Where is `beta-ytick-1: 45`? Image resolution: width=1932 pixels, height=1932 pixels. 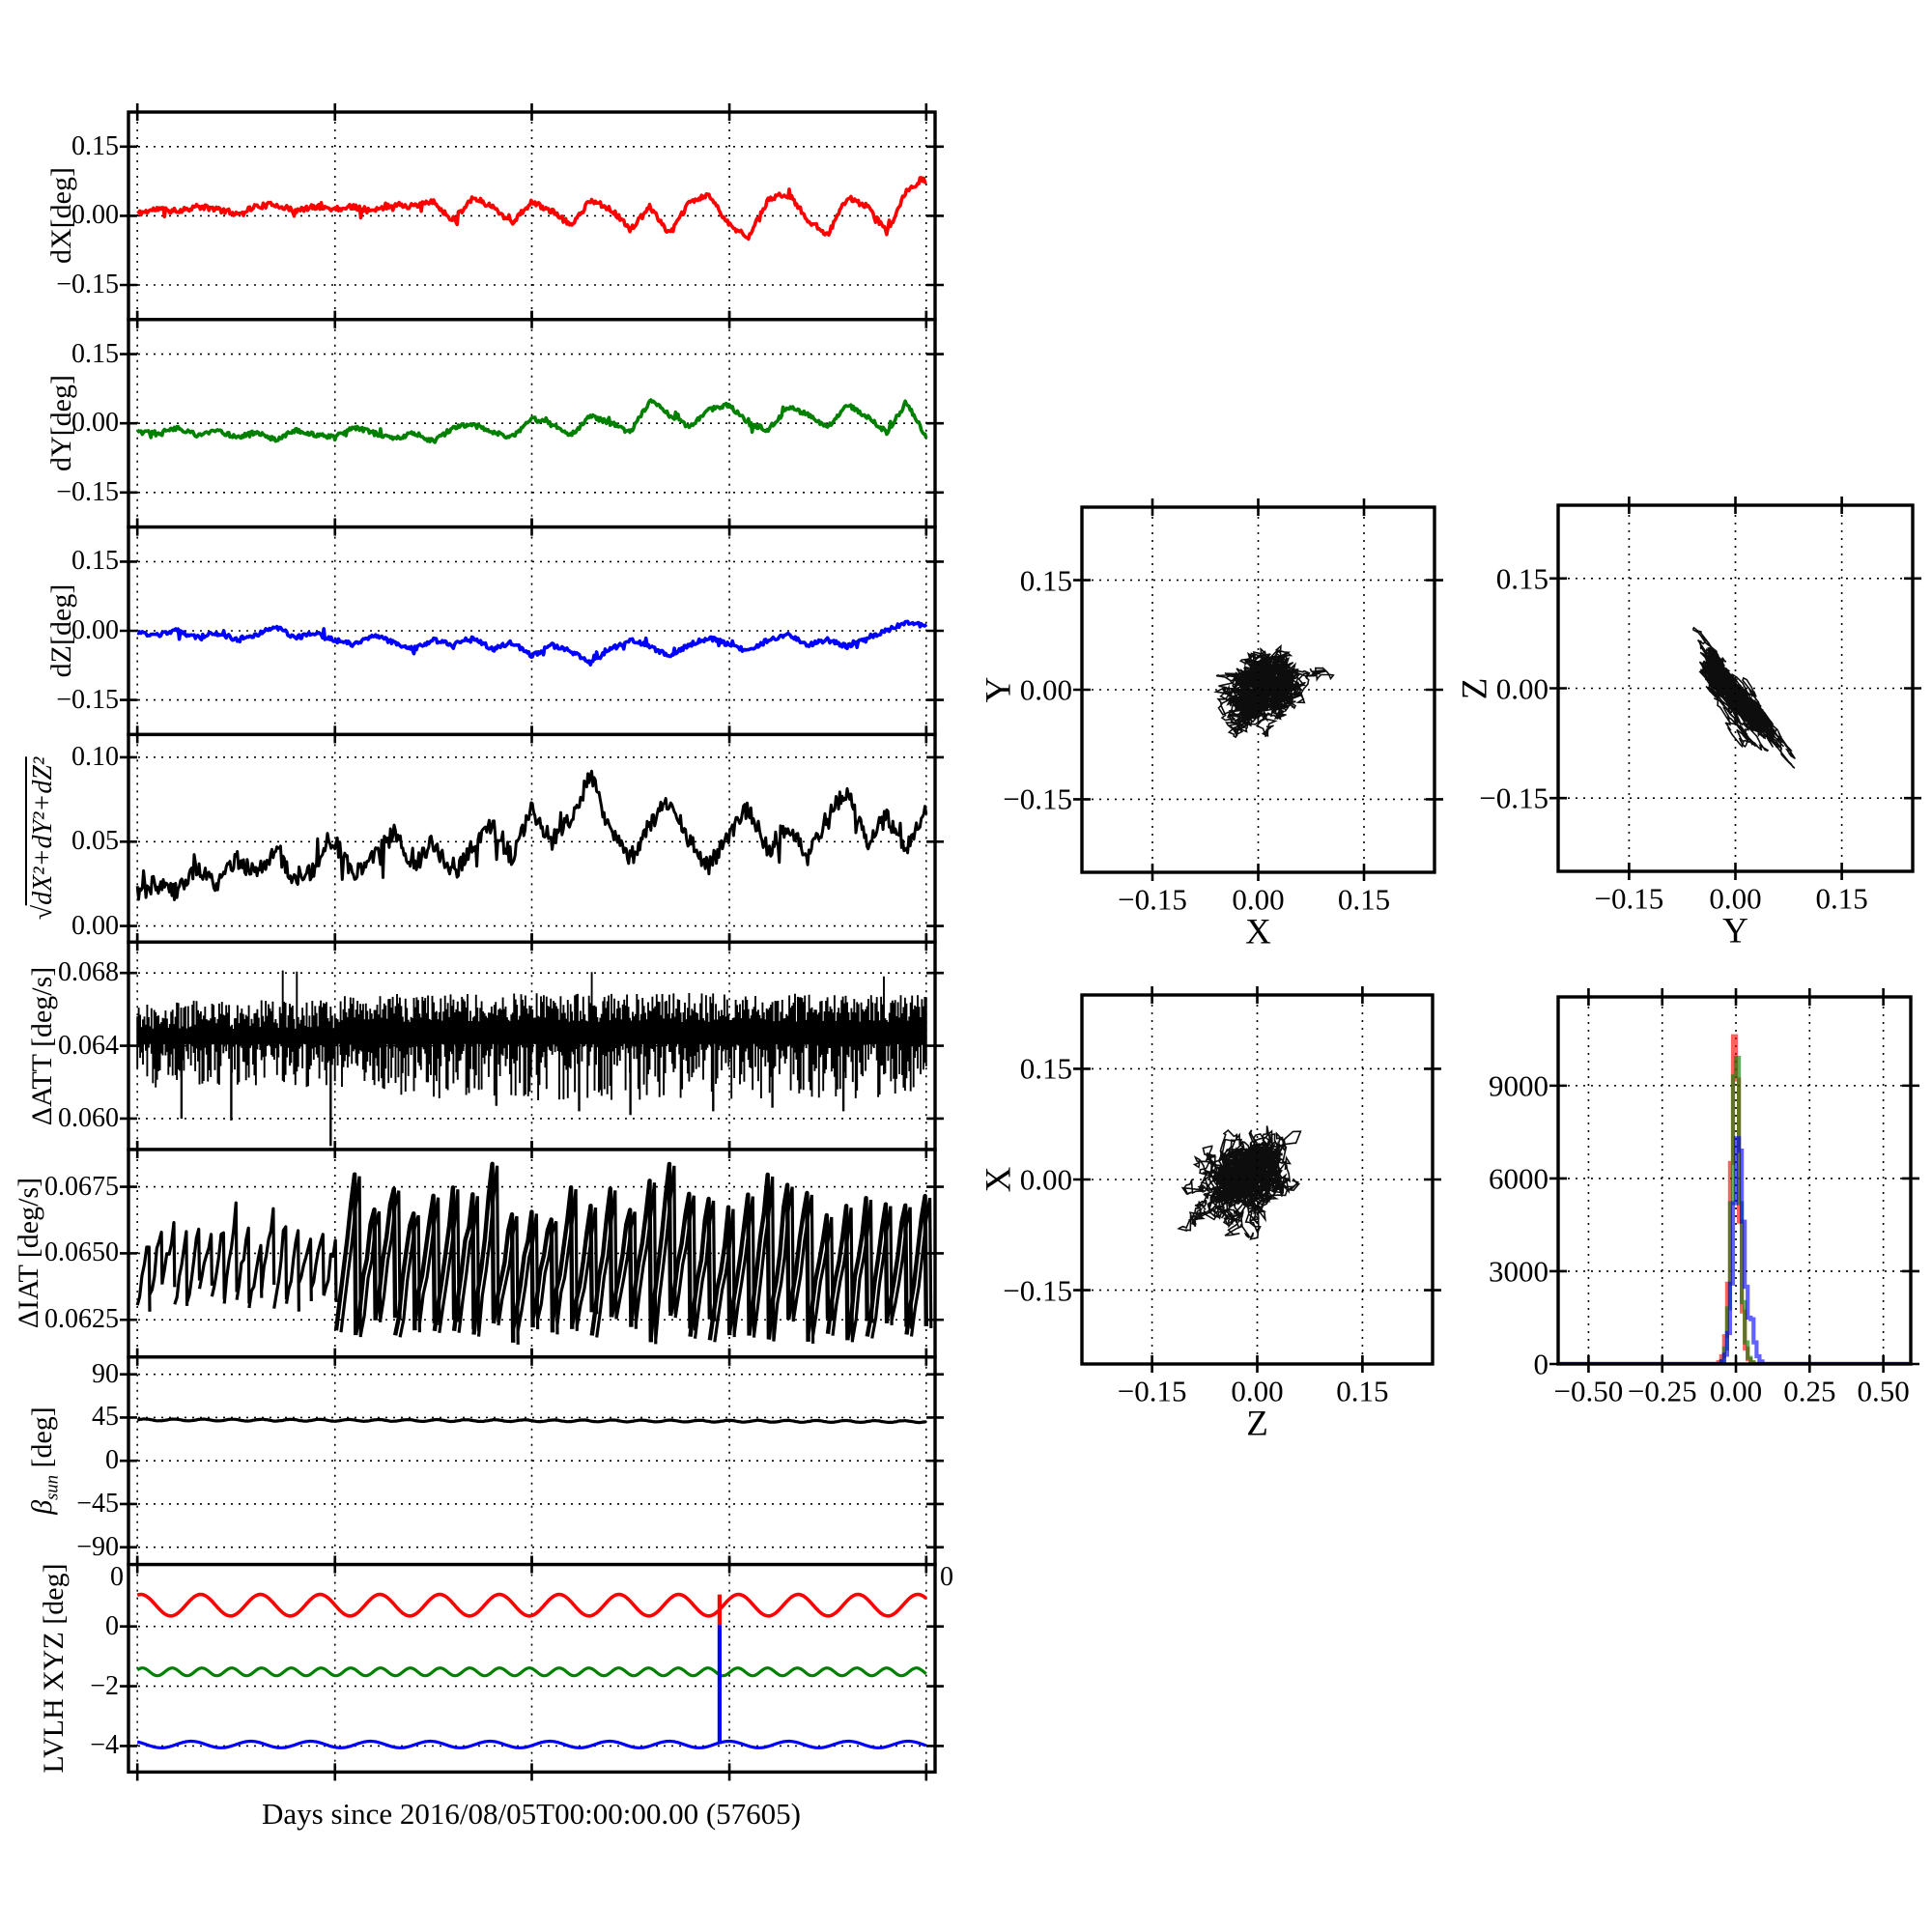 beta-ytick-1: 45 is located at coordinates (105, 1417).